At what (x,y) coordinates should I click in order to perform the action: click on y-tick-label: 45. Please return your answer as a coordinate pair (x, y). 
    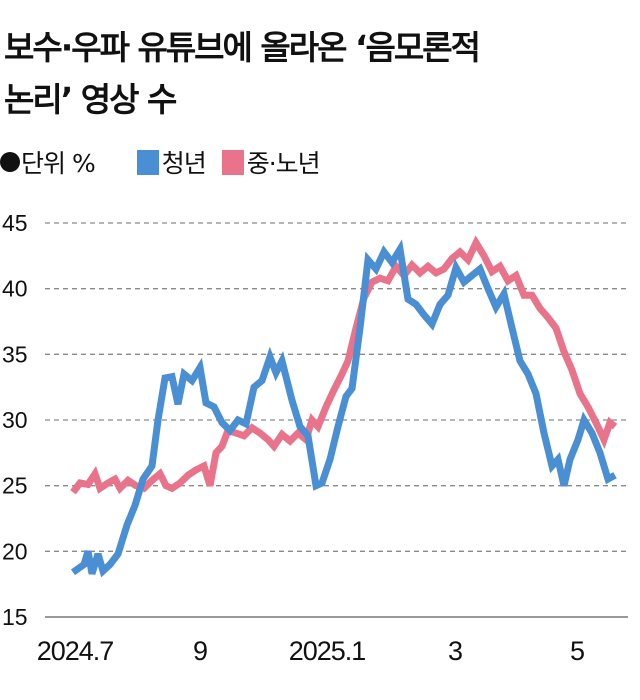
    Looking at the image, I should click on (15, 223).